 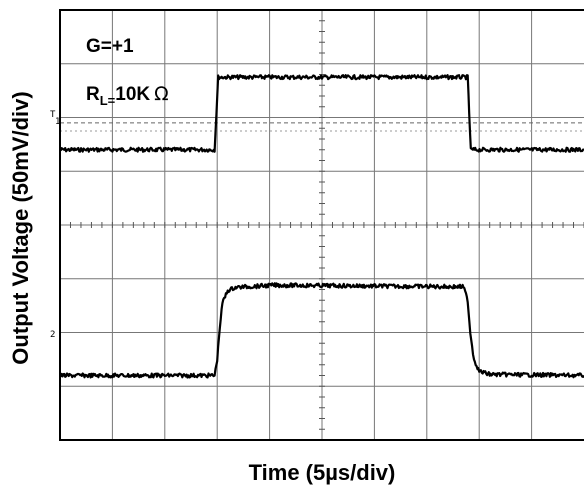 I want to click on load-subscript: L=, so click(x=108, y=100).